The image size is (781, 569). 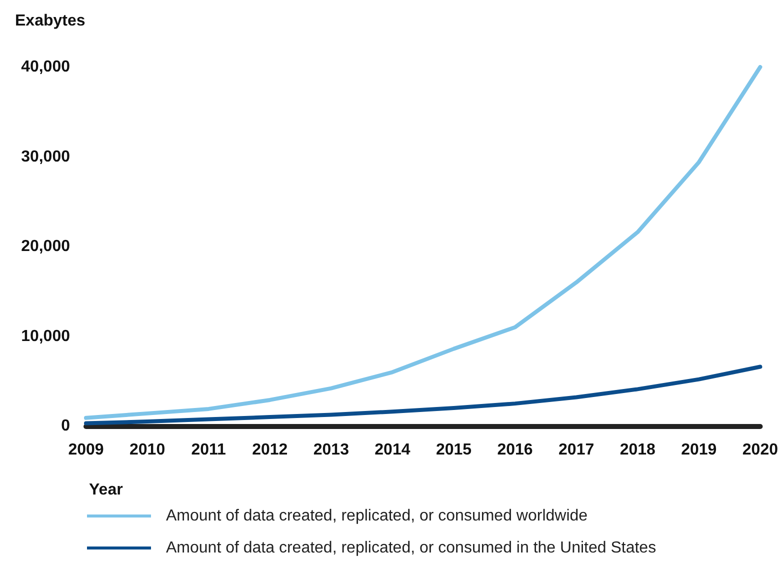 What do you see at coordinates (331, 450) in the screenshot?
I see `x-tick-label: 2013` at bounding box center [331, 450].